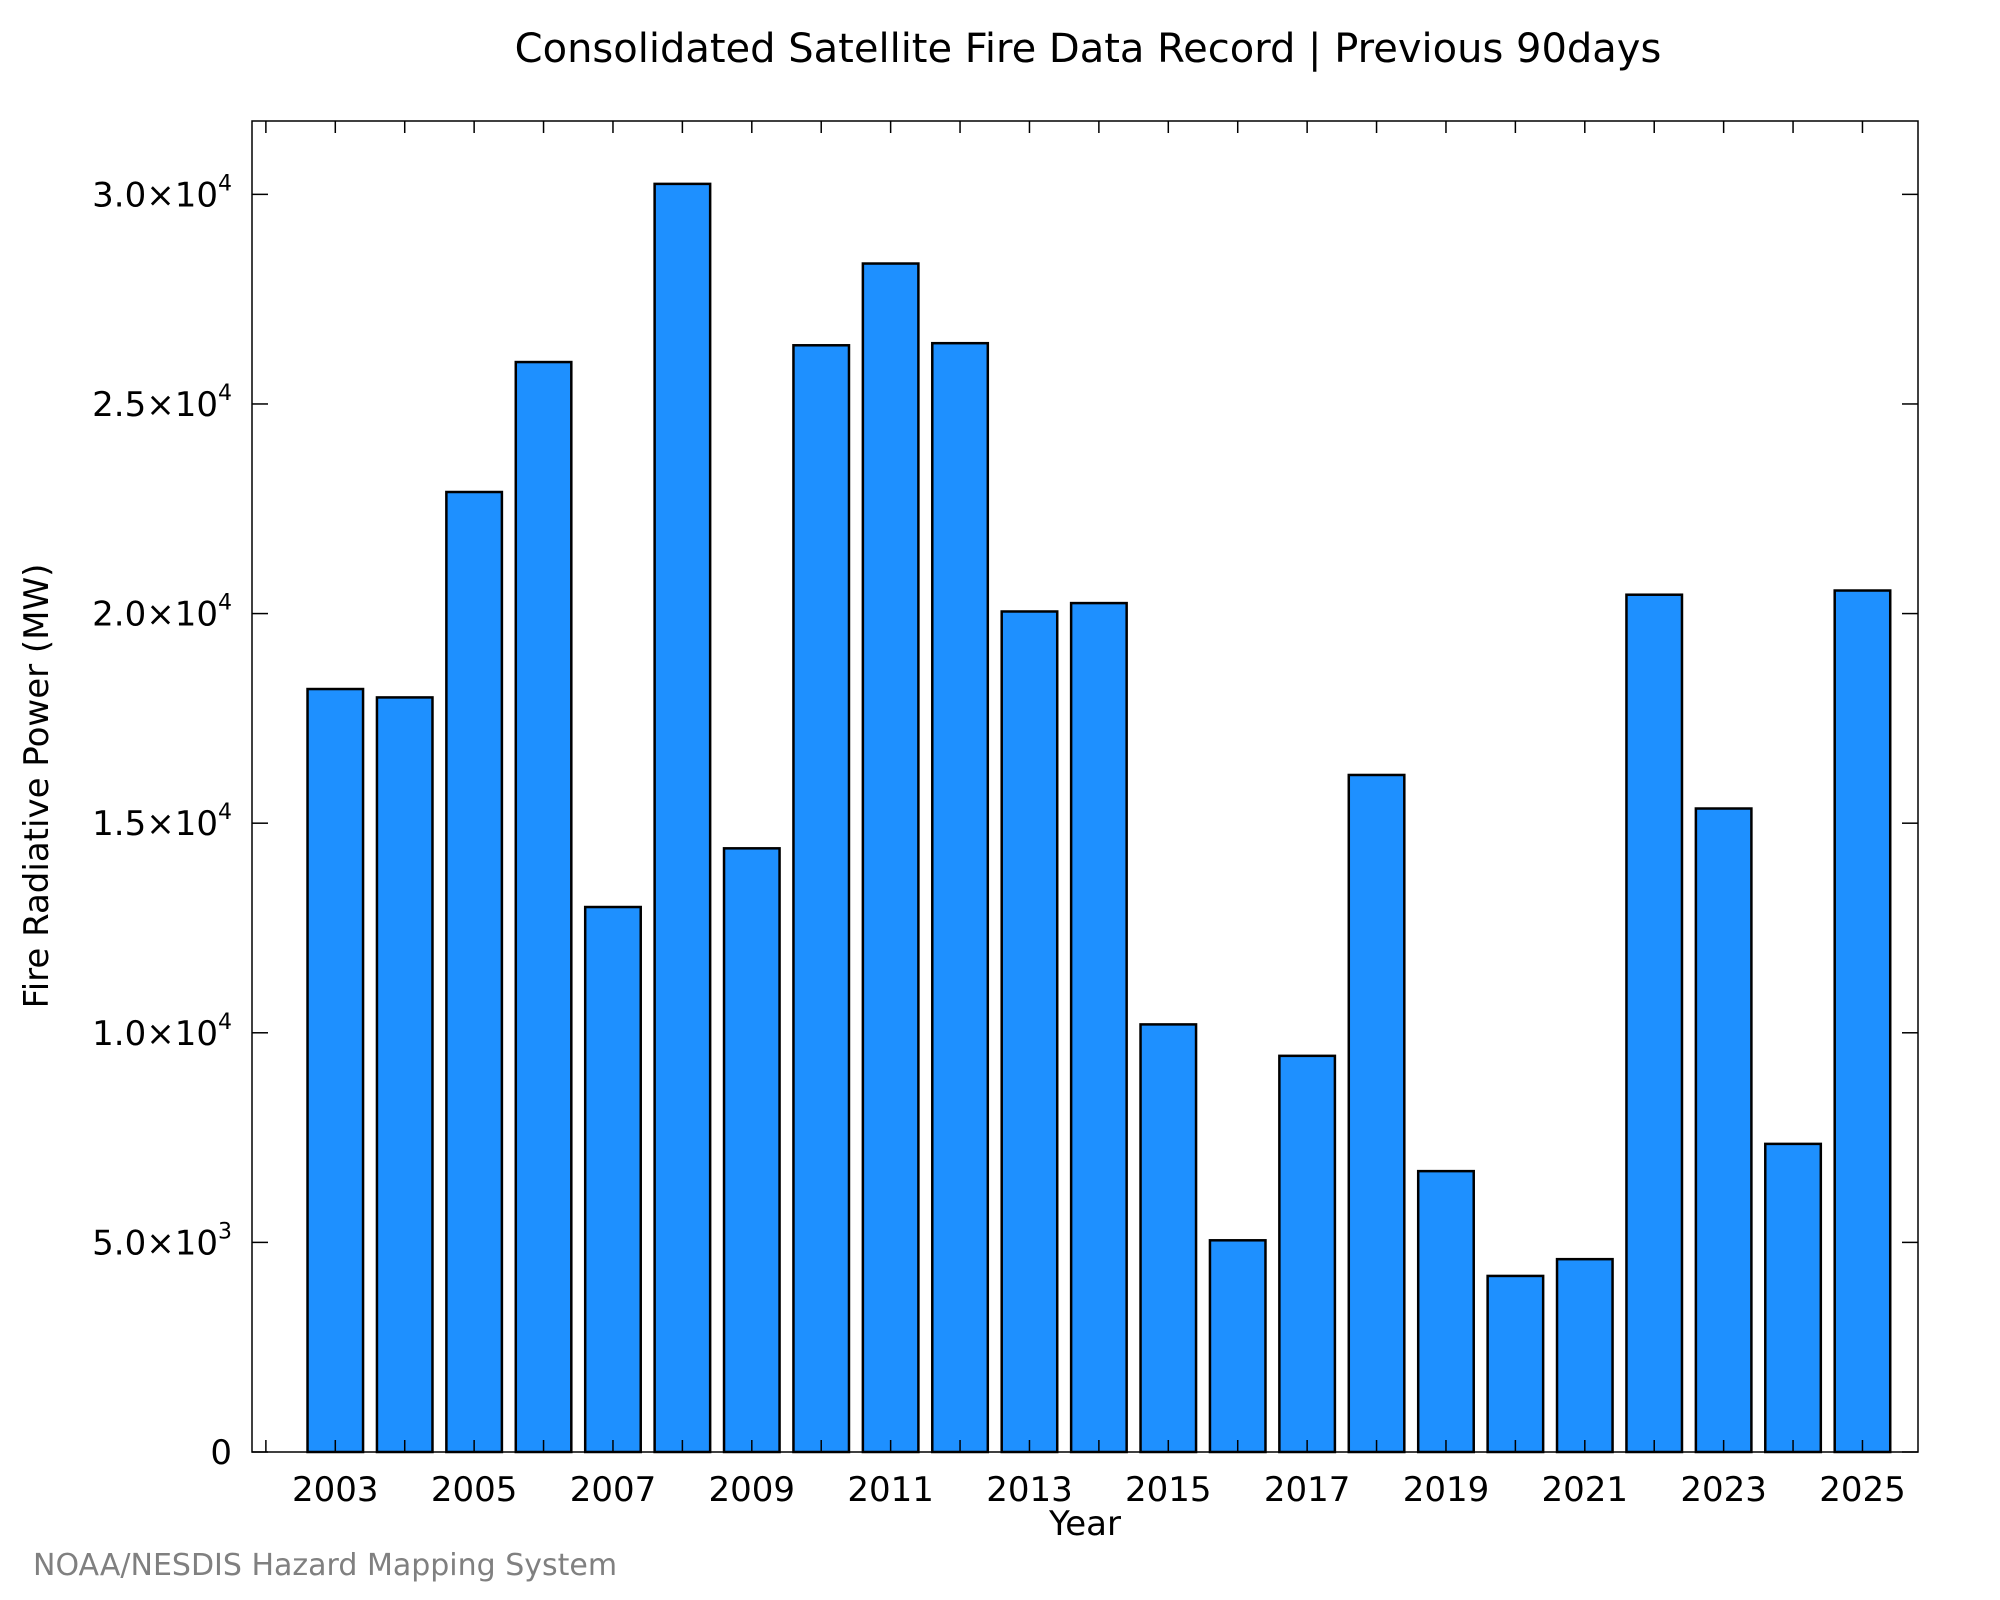 The height and width of the screenshot is (1600, 2000). I want to click on x-tick-label: 2017, so click(1307, 1490).